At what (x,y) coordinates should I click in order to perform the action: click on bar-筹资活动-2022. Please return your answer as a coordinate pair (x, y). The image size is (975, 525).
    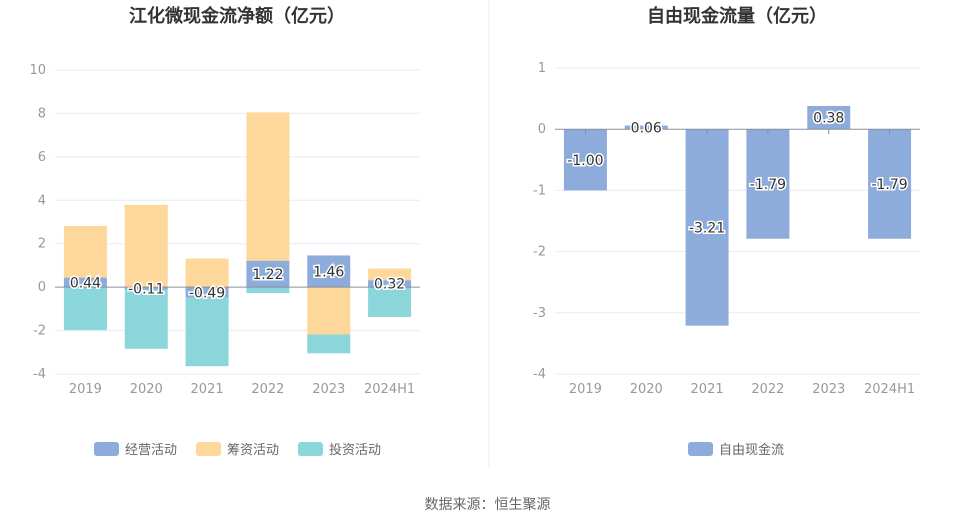
    Looking at the image, I should click on (268, 186).